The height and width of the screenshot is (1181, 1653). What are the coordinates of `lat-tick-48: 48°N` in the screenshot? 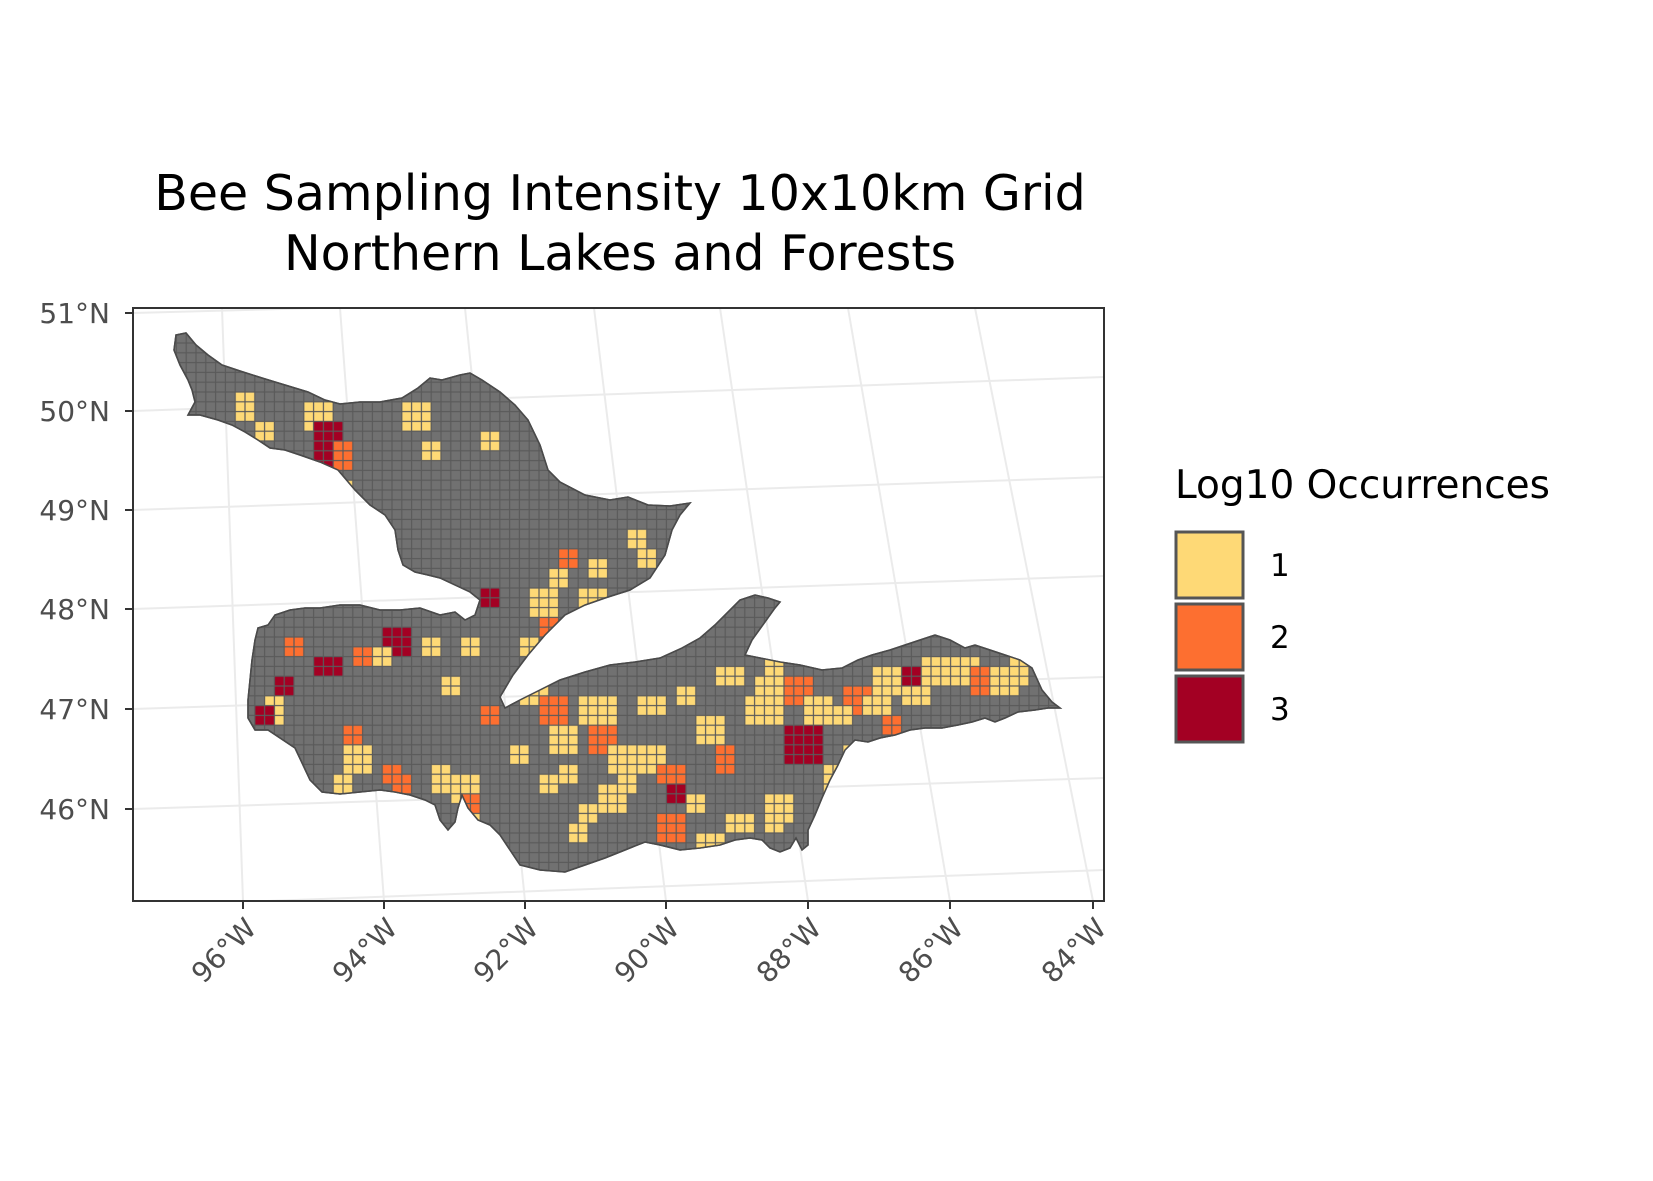 It's located at (74, 609).